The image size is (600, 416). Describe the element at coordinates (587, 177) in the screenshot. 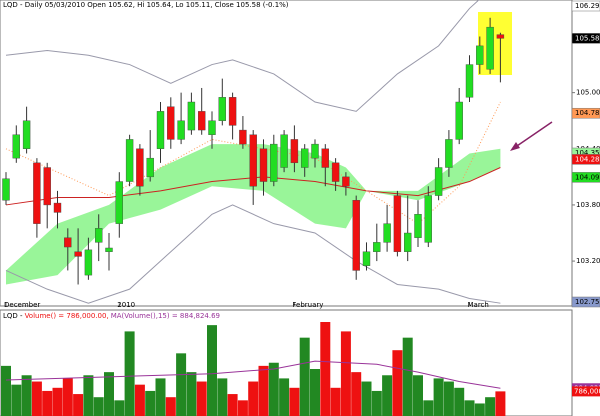

I see `value-box-label: 104.095` at that location.